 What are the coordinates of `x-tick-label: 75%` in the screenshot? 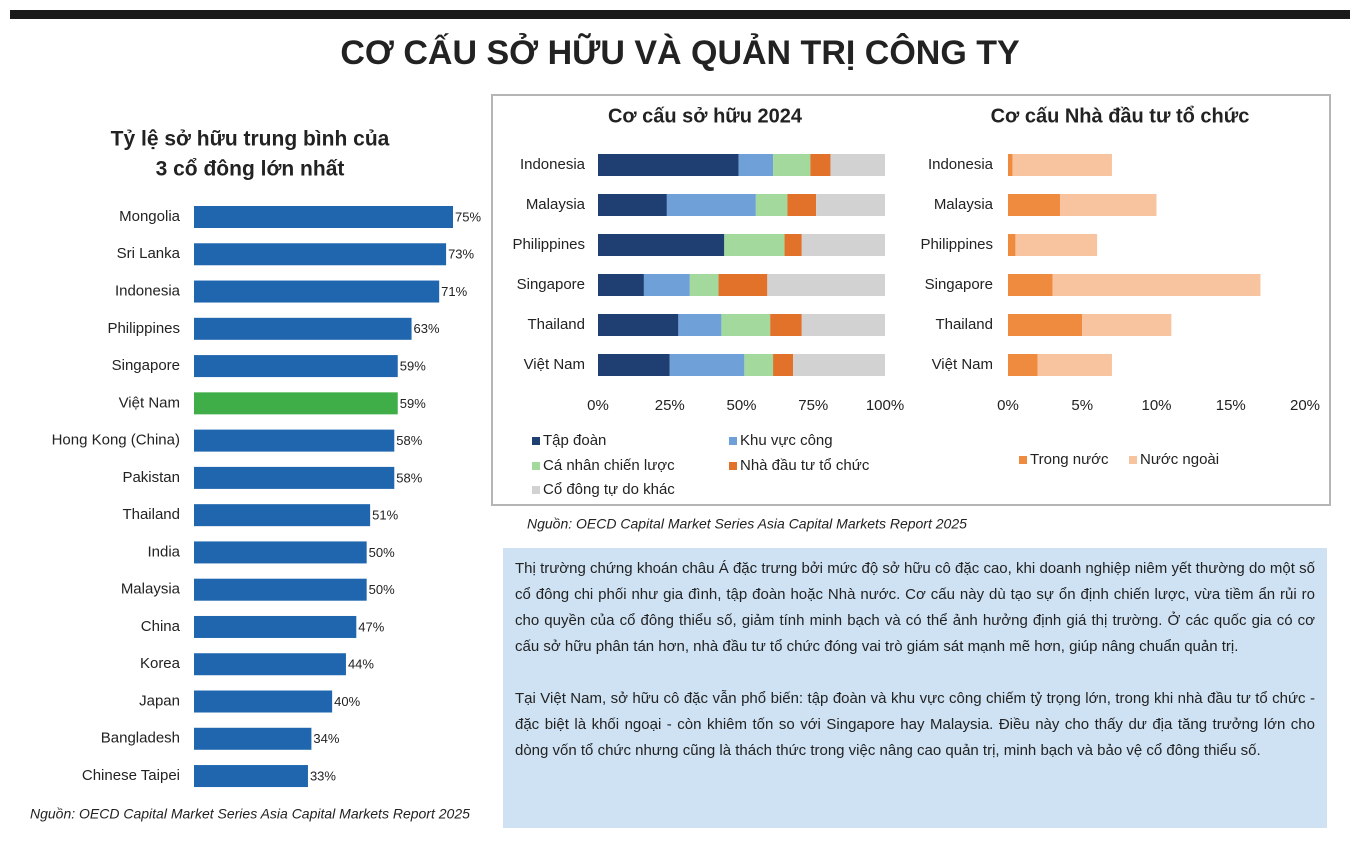 It's located at (813, 405).